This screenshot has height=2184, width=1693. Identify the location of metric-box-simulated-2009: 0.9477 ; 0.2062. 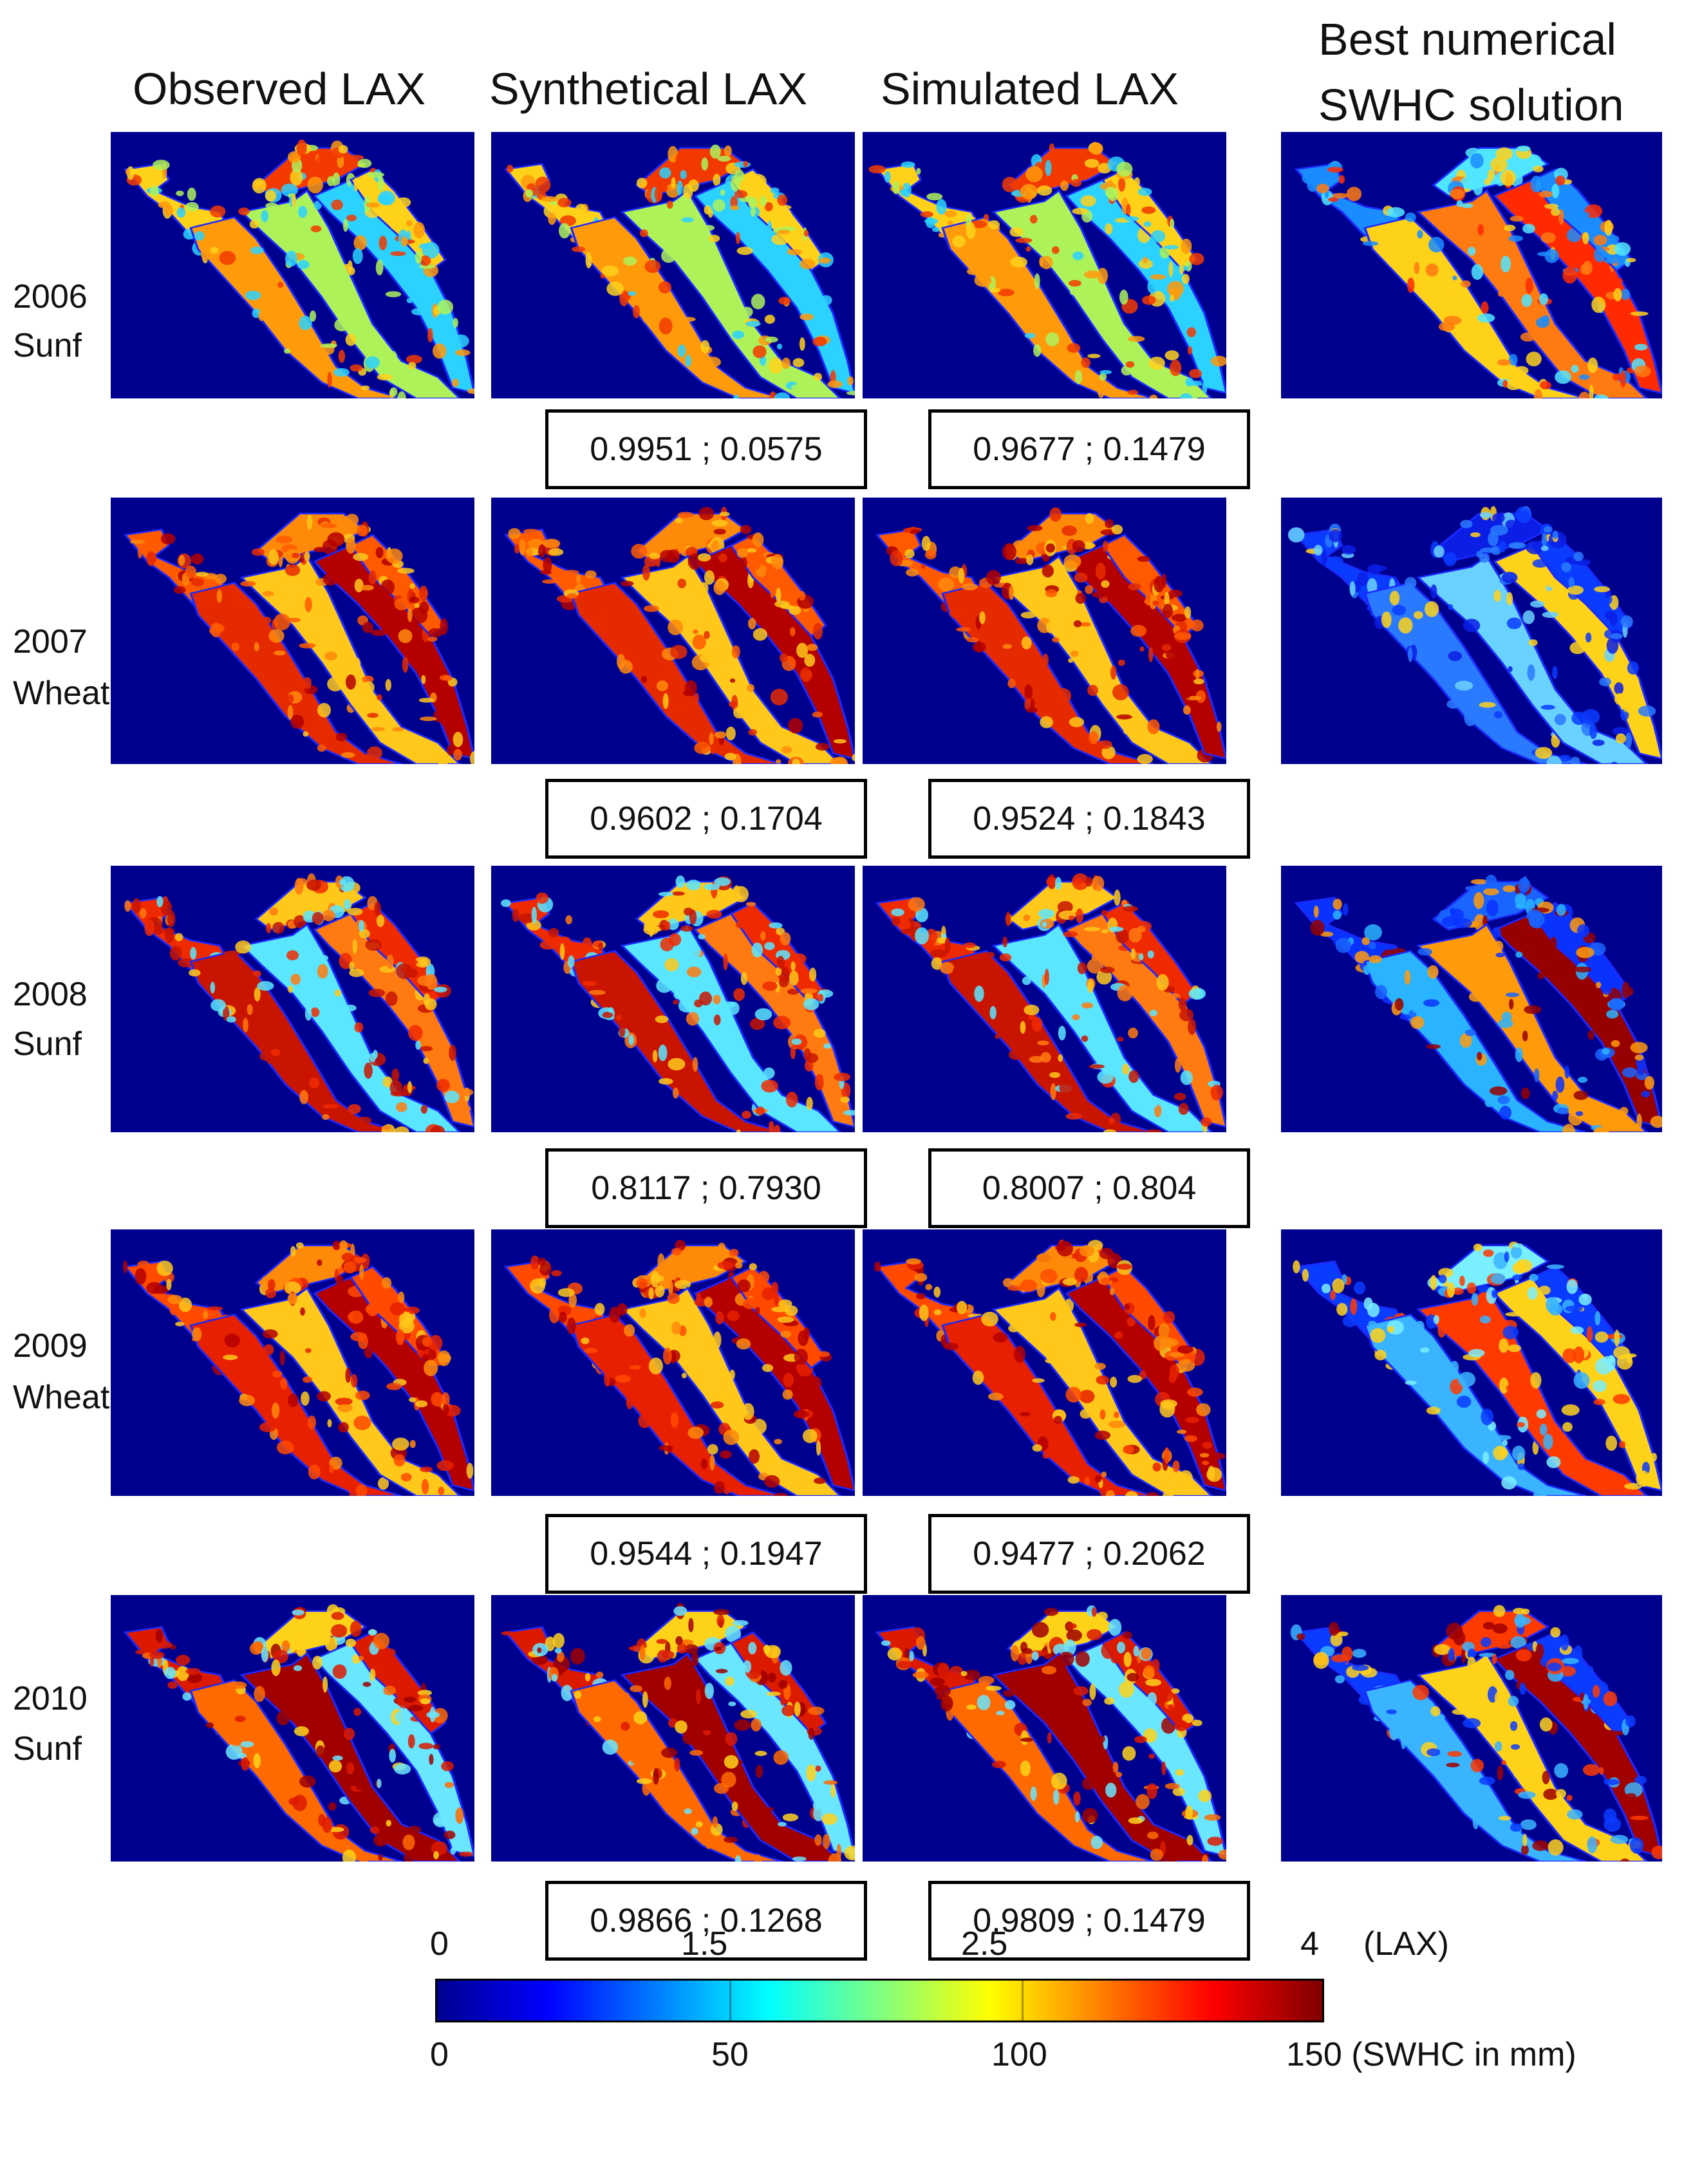
(1089, 1554).